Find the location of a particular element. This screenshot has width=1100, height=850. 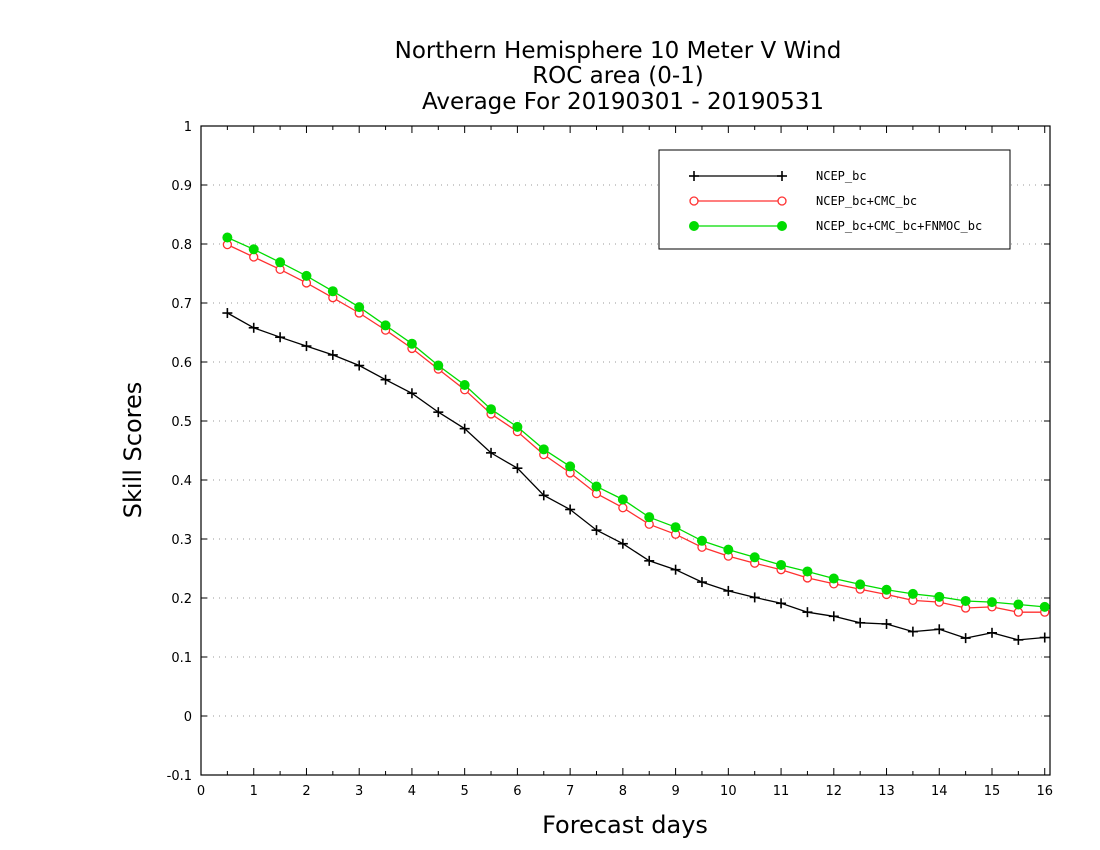

title-line-2: ROC area (0-1) is located at coordinates (618, 76).